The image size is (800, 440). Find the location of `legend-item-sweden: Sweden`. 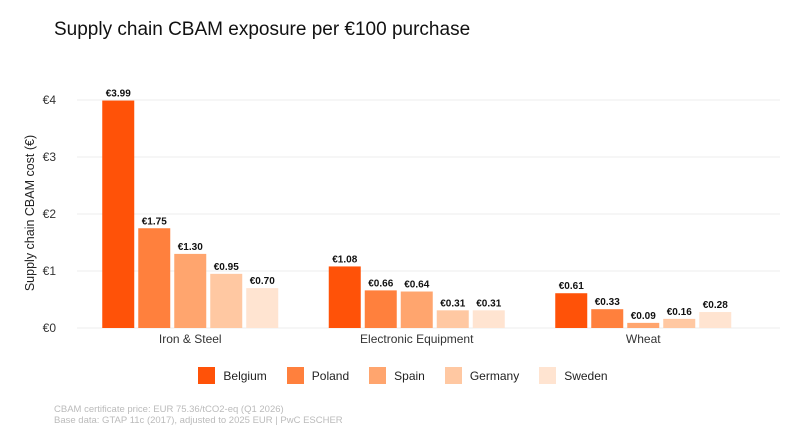

legend-item-sweden: Sweden is located at coordinates (573, 375).